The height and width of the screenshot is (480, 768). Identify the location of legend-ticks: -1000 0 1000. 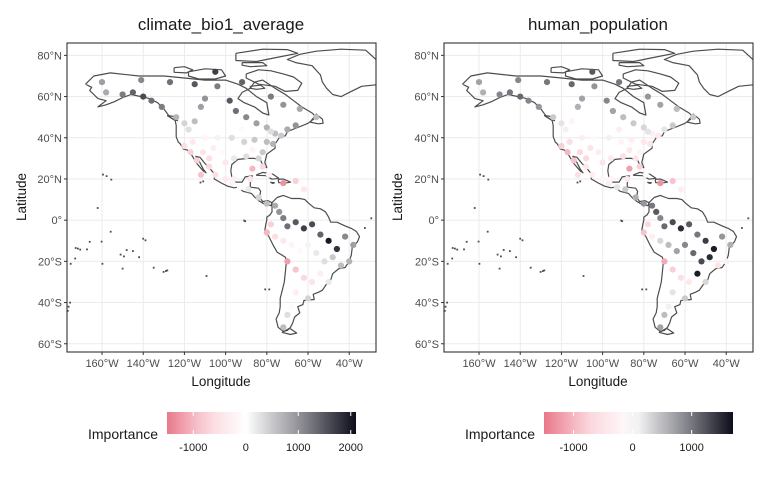
(631, 433).